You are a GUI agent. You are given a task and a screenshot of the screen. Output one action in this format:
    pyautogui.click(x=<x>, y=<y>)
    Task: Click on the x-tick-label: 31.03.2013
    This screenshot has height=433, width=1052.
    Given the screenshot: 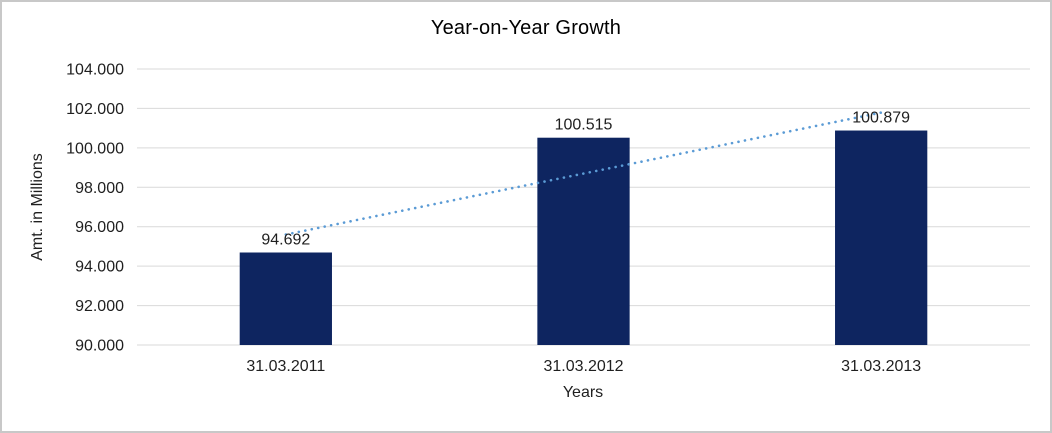 What is the action you would take?
    pyautogui.click(x=881, y=366)
    